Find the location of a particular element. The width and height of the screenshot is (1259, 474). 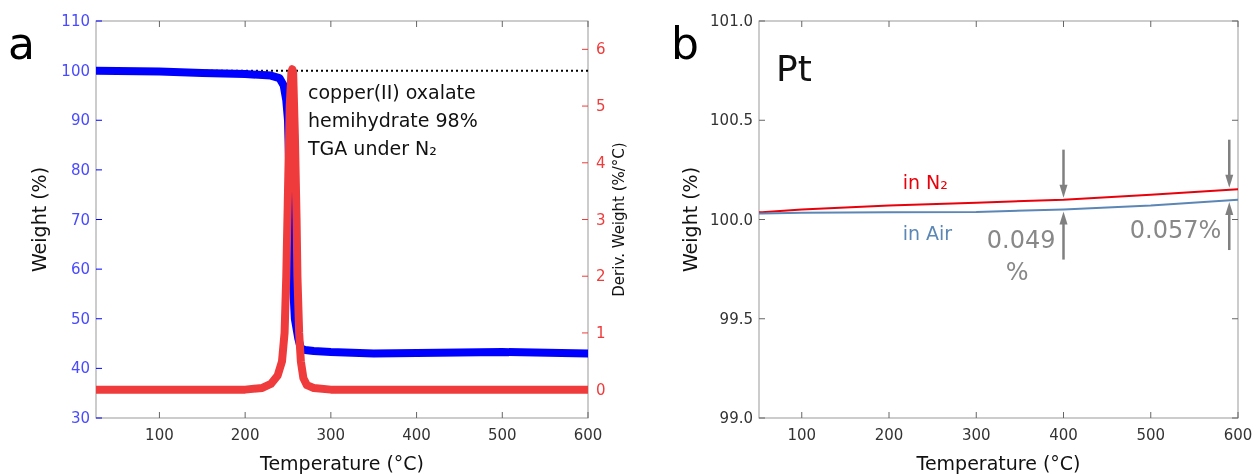

y-tick-label: 110 is located at coordinates (75, 21).